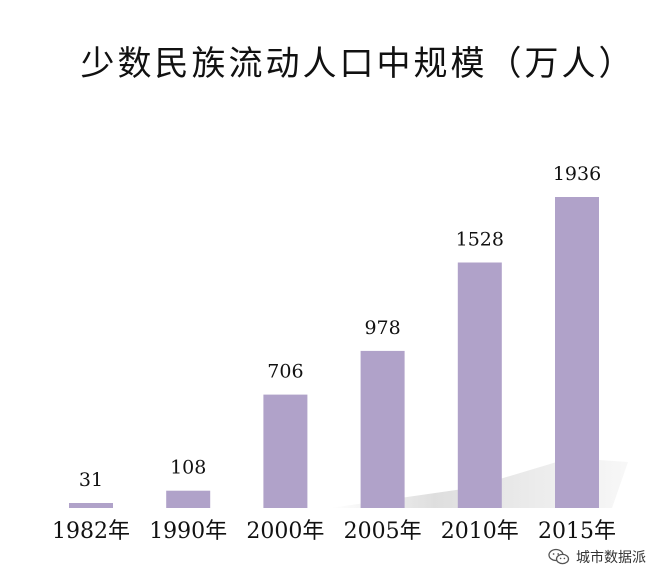  Describe the element at coordinates (358, 64) in the screenshot. I see `chart-title: 少数民族流动人口中规模（万人）` at that location.